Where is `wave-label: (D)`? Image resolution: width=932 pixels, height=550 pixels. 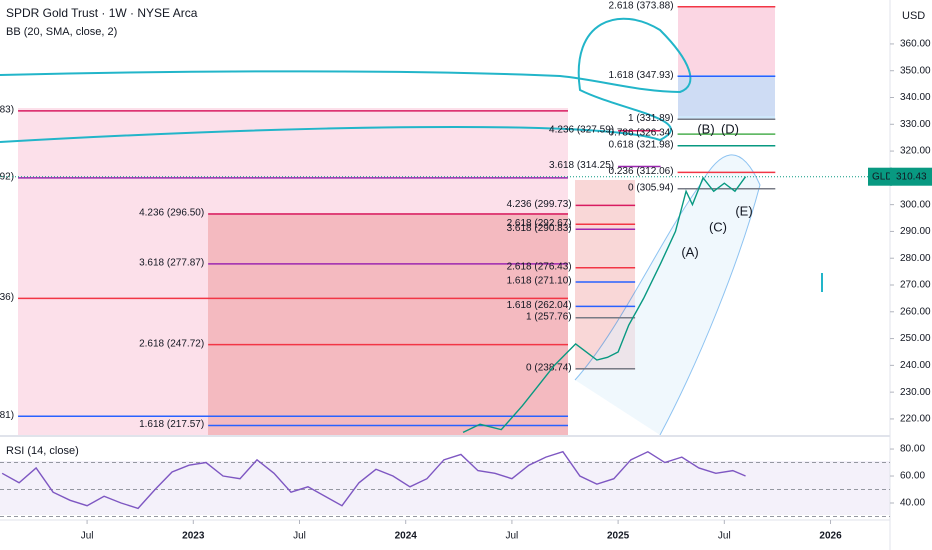
wave-label: (D) is located at coordinates (730, 128).